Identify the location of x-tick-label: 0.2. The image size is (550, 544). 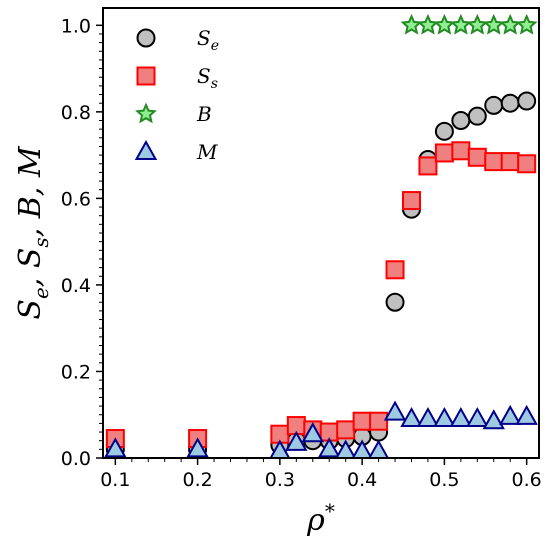
(197, 480).